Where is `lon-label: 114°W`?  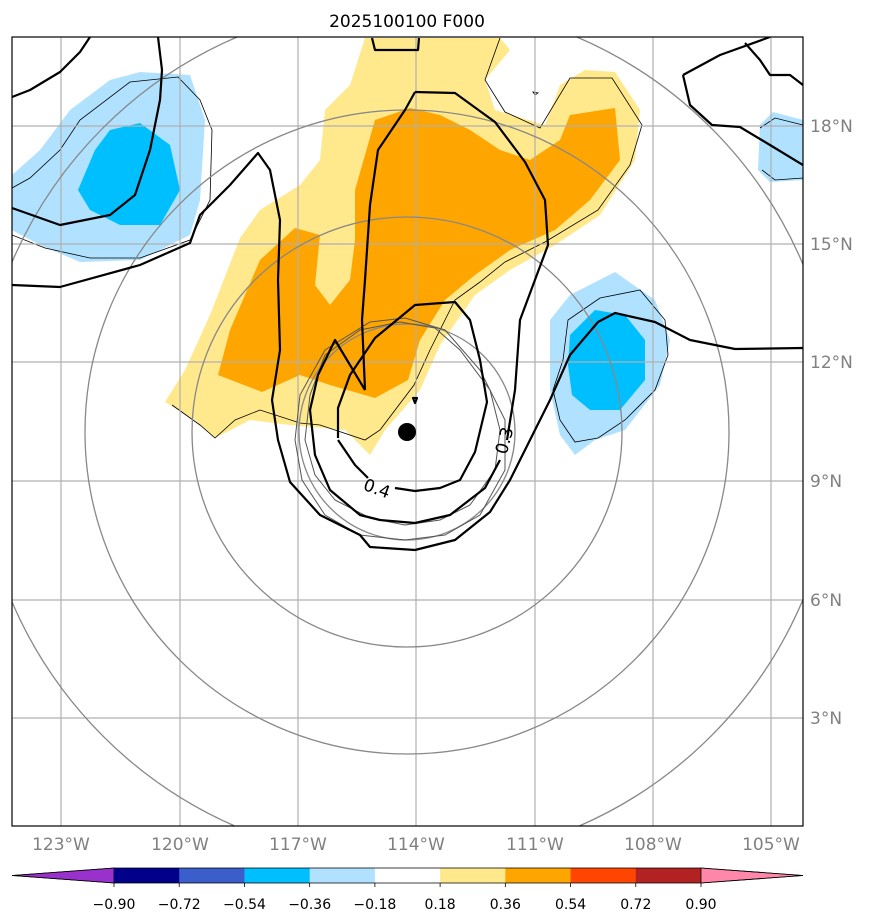
lon-label: 114°W is located at coordinates (416, 845).